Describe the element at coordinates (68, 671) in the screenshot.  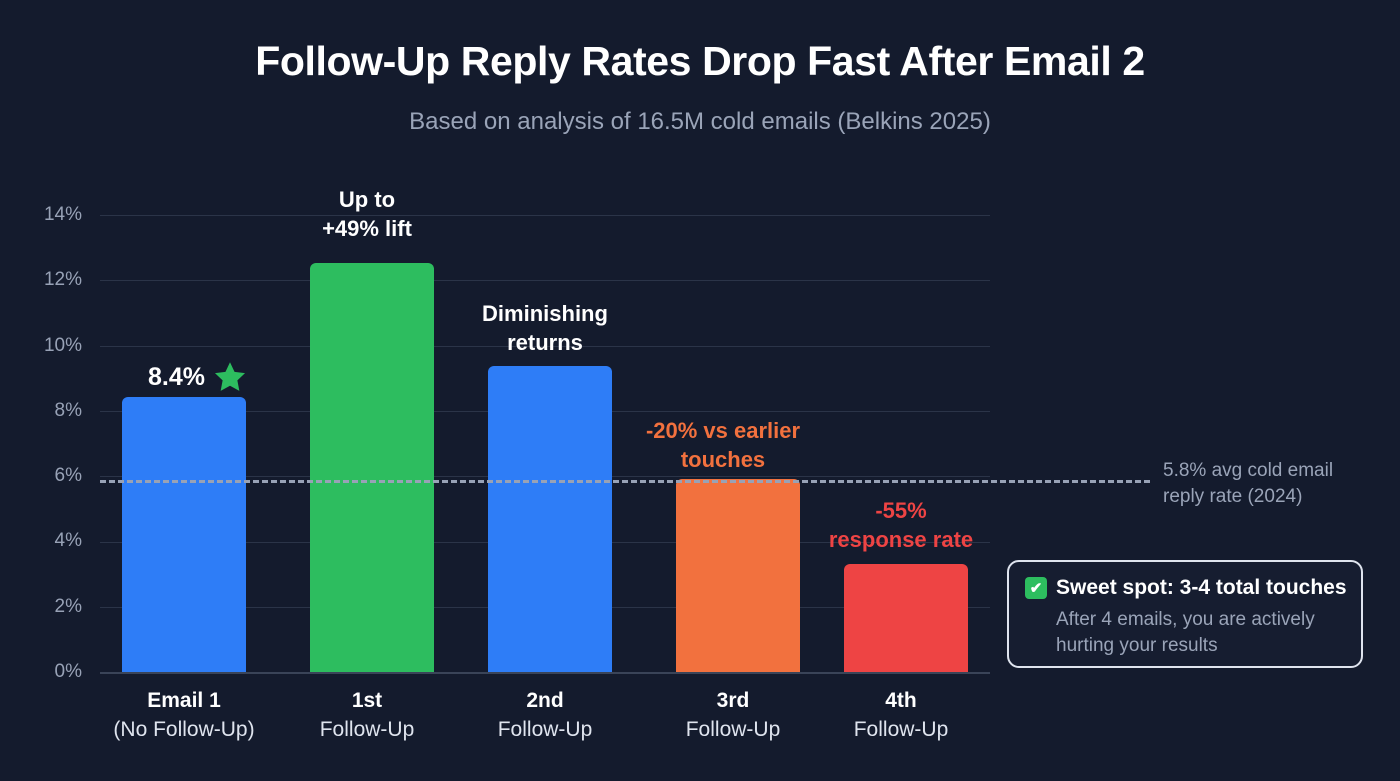
I see `y-tick-label-0: 0%` at that location.